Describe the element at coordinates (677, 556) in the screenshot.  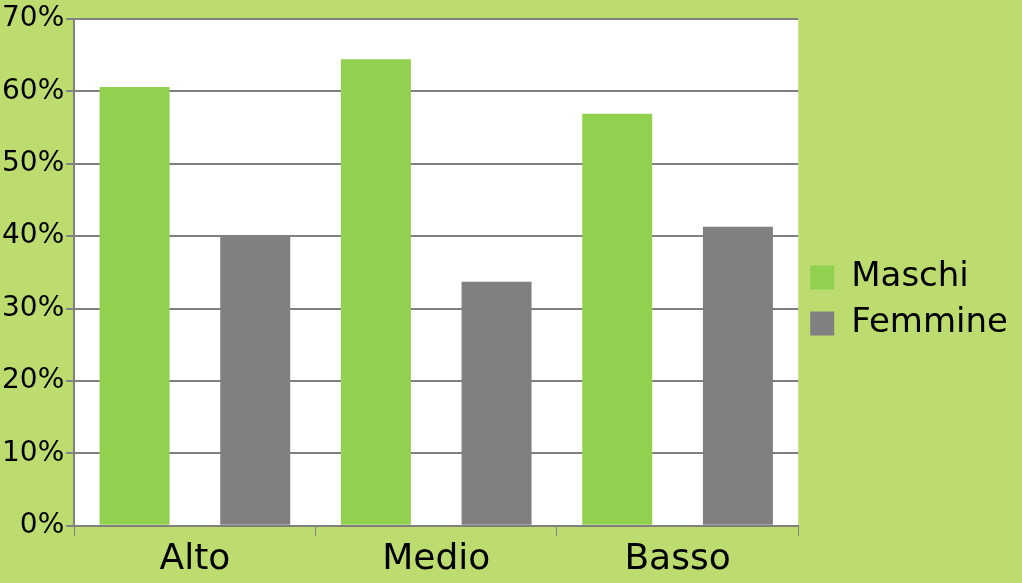
I see `x-tick-label: Basso` at that location.